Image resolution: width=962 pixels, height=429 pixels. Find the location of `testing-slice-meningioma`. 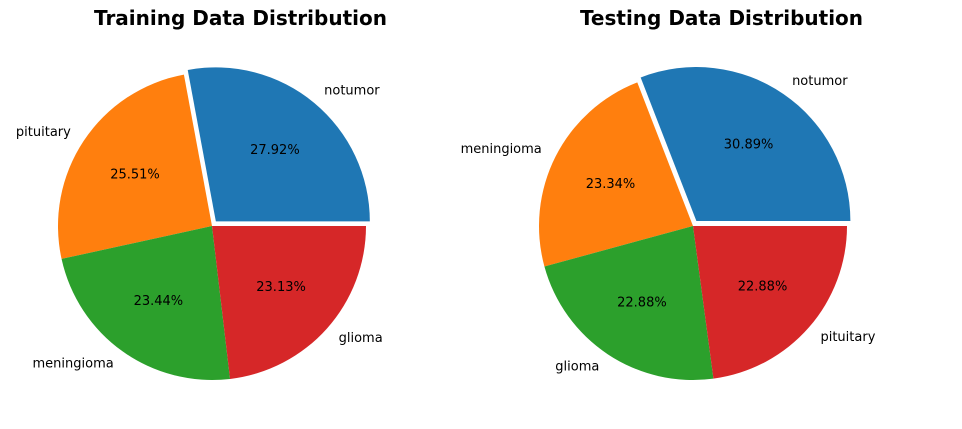

testing-slice-meningioma is located at coordinates (616, 174).